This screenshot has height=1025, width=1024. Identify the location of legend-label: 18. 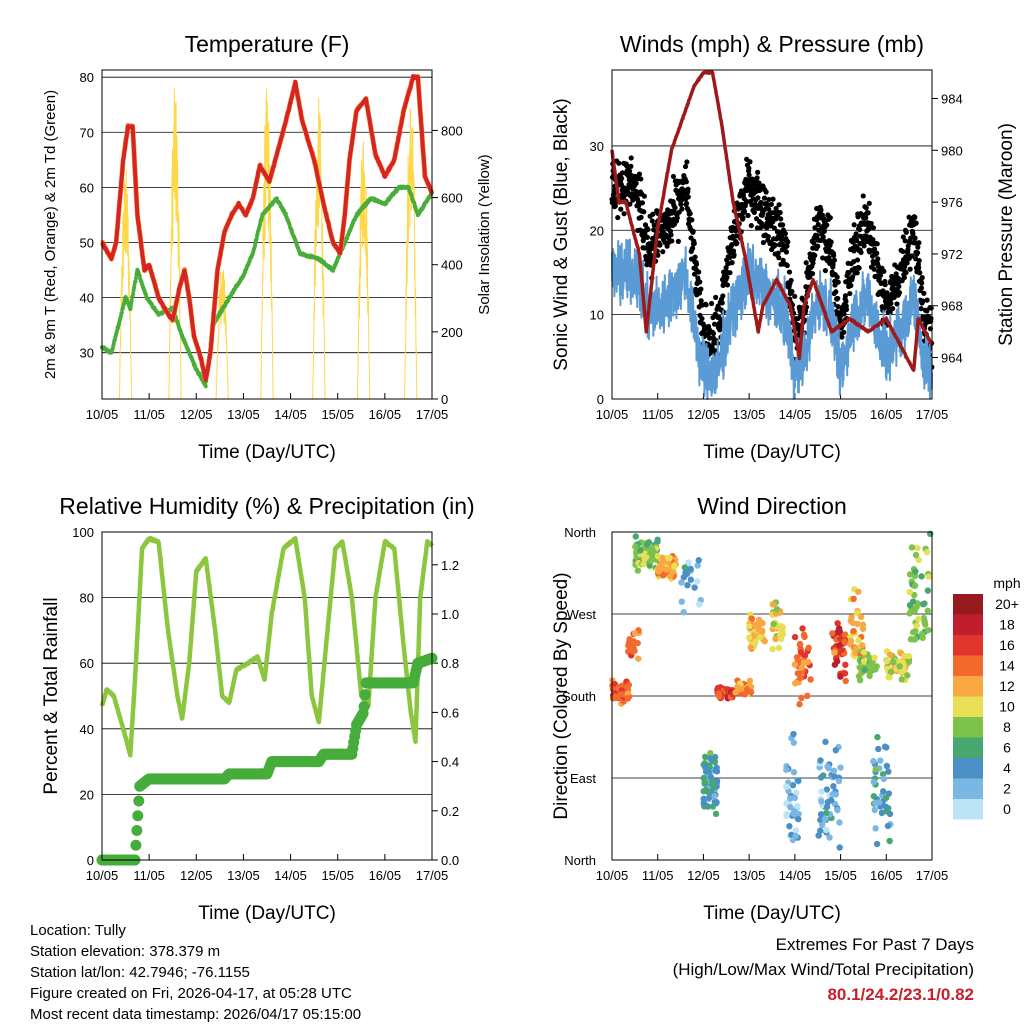
(1007, 625).